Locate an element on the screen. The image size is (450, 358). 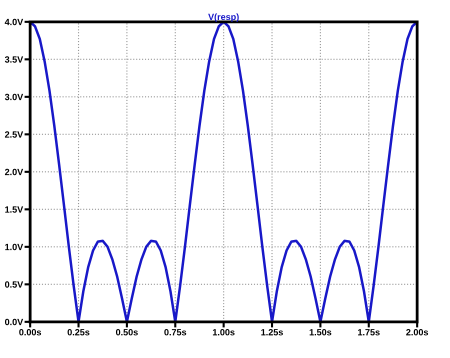
y-tick-label: 1.0V is located at coordinates (14, 247).